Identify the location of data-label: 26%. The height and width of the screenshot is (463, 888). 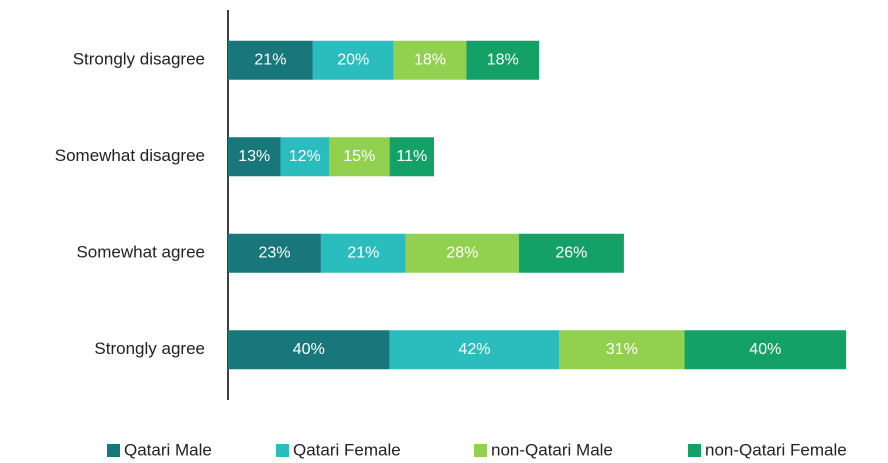
(571, 252).